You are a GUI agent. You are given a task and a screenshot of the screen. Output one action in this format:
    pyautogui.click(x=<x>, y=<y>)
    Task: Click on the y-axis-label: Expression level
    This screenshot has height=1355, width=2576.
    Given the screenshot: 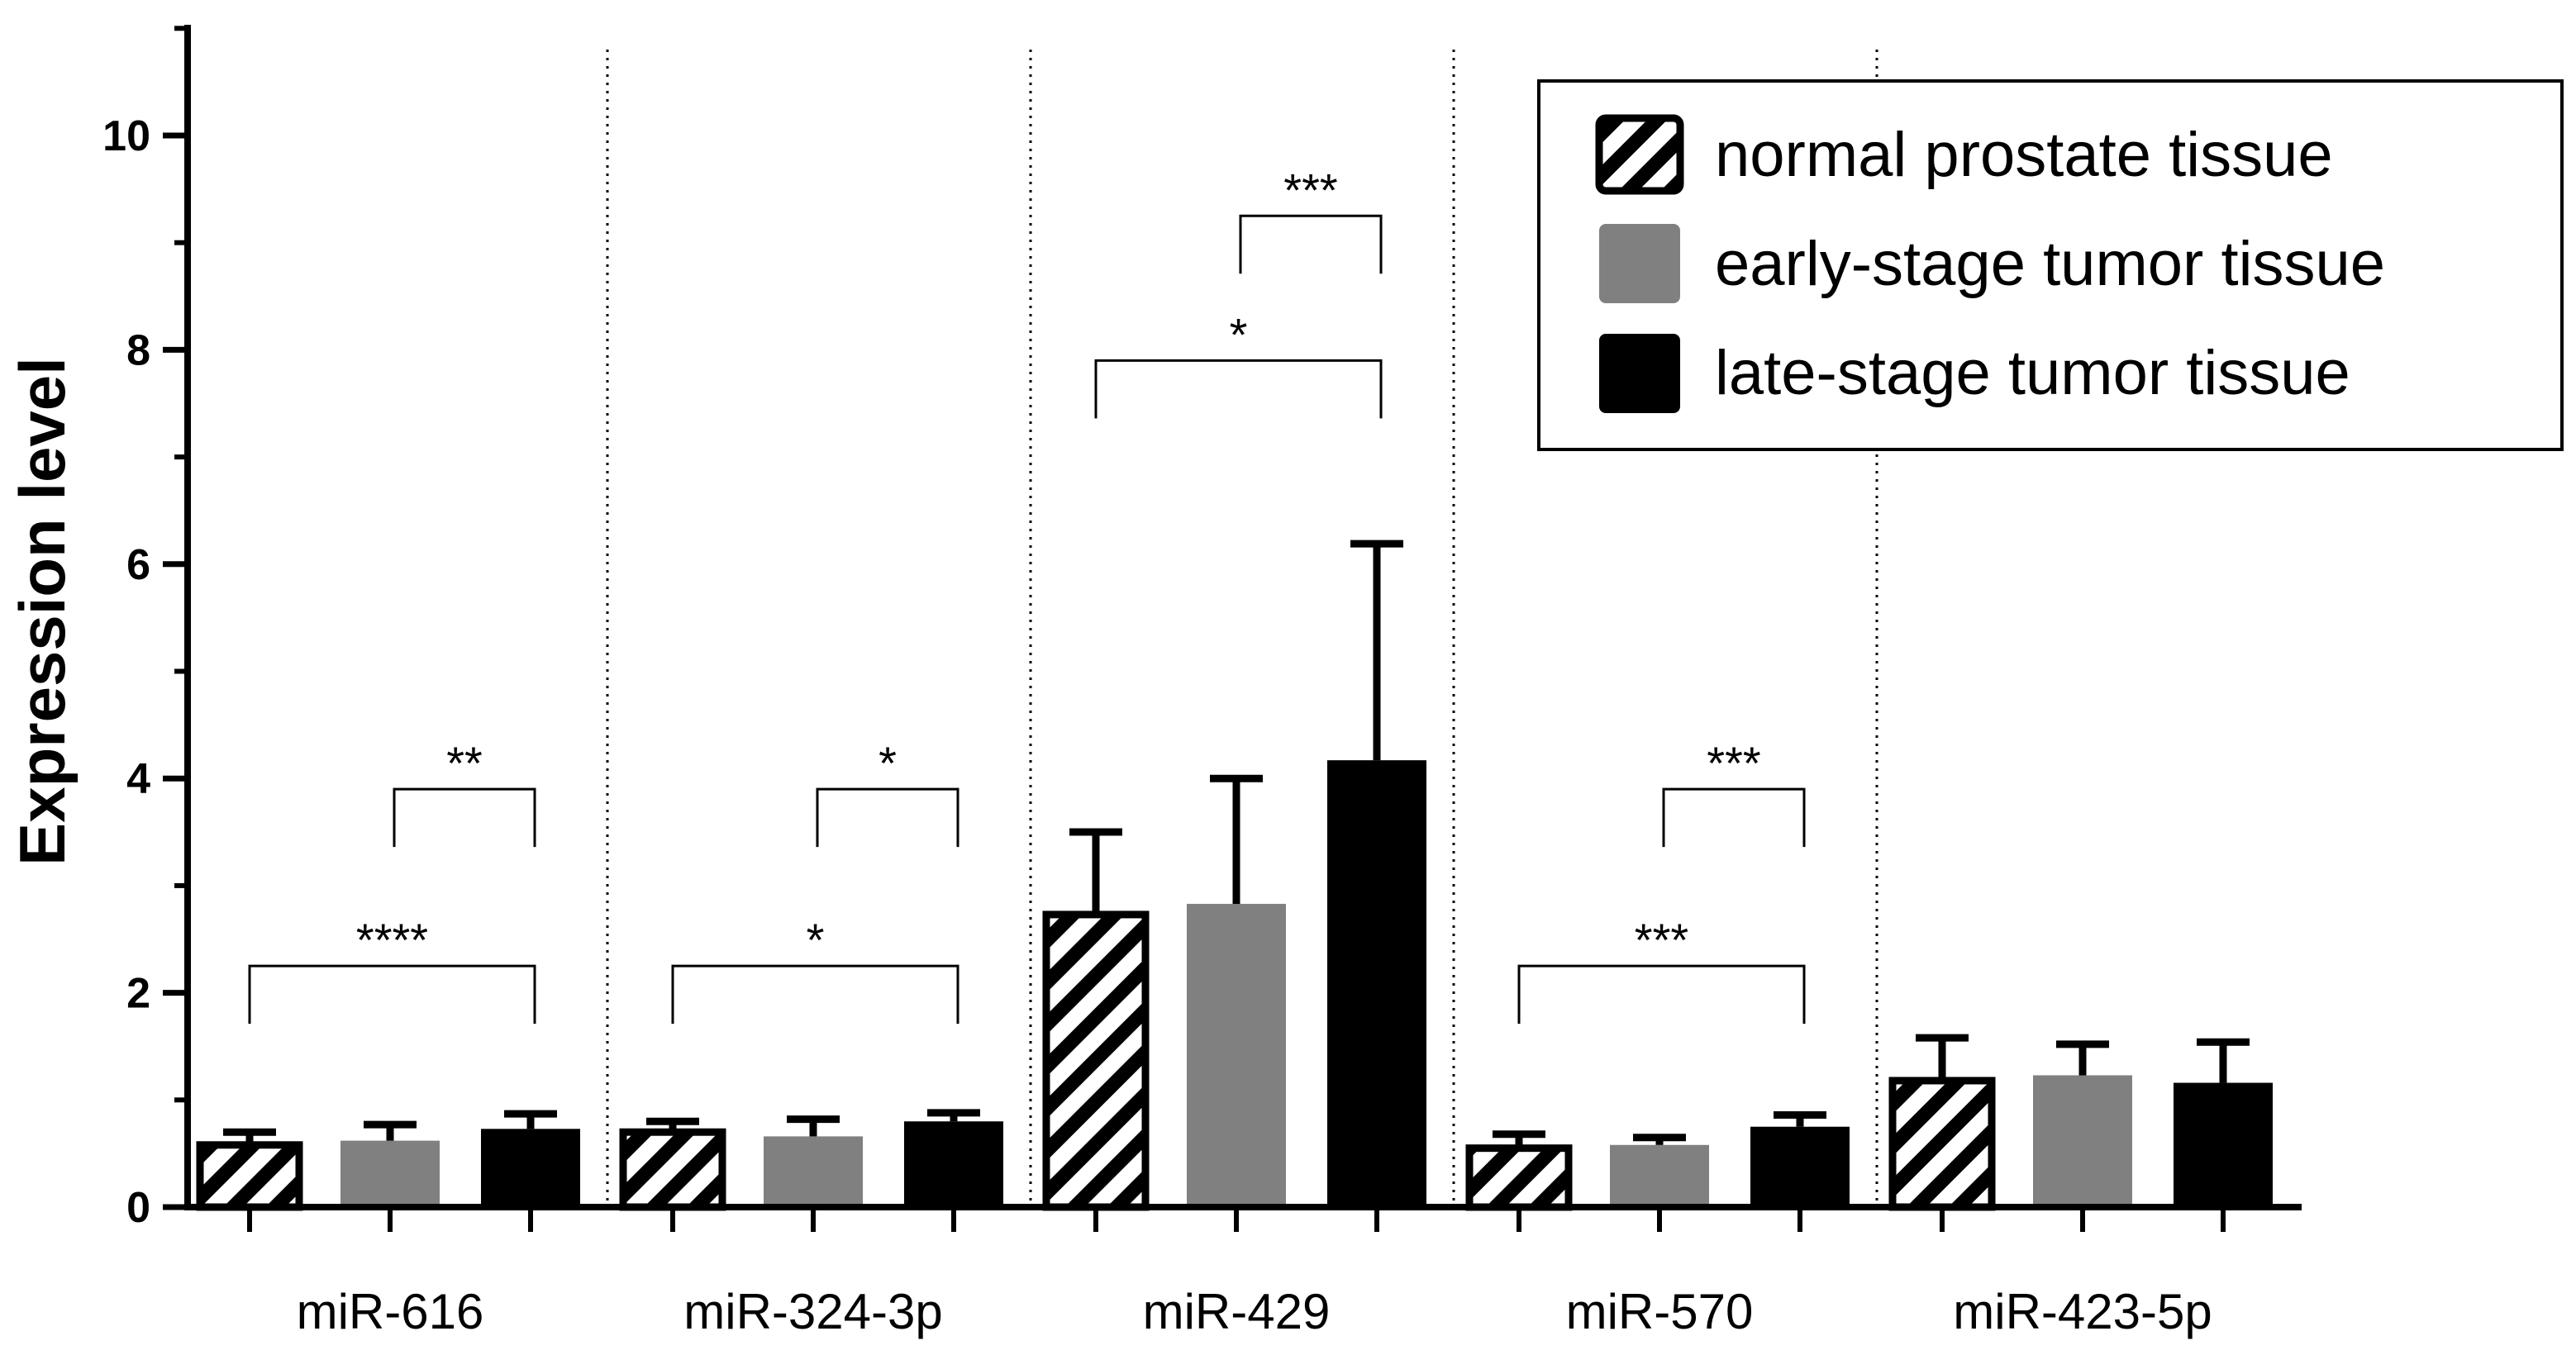 What is the action you would take?
    pyautogui.click(x=43, y=611)
    